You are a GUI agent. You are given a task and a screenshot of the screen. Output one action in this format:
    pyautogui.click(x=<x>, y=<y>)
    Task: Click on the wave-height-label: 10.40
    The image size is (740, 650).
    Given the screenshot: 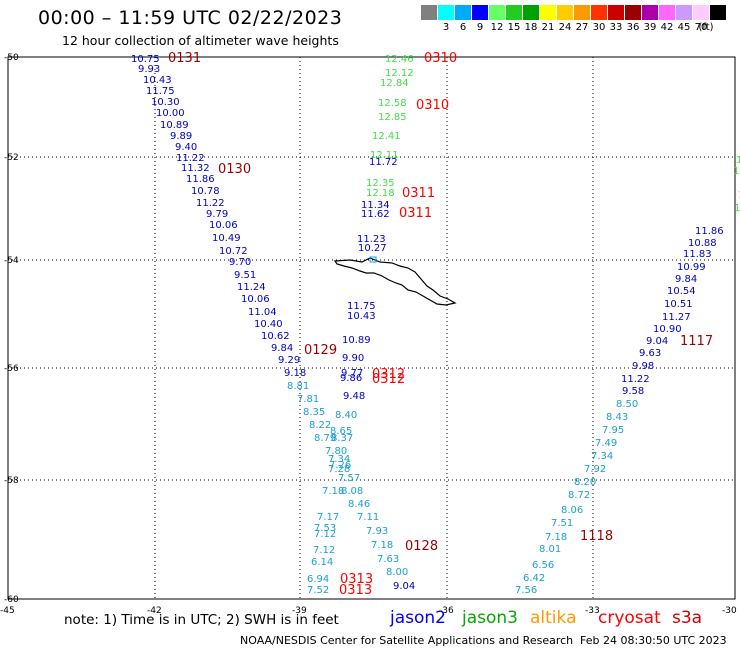 What is the action you would take?
    pyautogui.click(x=268, y=324)
    